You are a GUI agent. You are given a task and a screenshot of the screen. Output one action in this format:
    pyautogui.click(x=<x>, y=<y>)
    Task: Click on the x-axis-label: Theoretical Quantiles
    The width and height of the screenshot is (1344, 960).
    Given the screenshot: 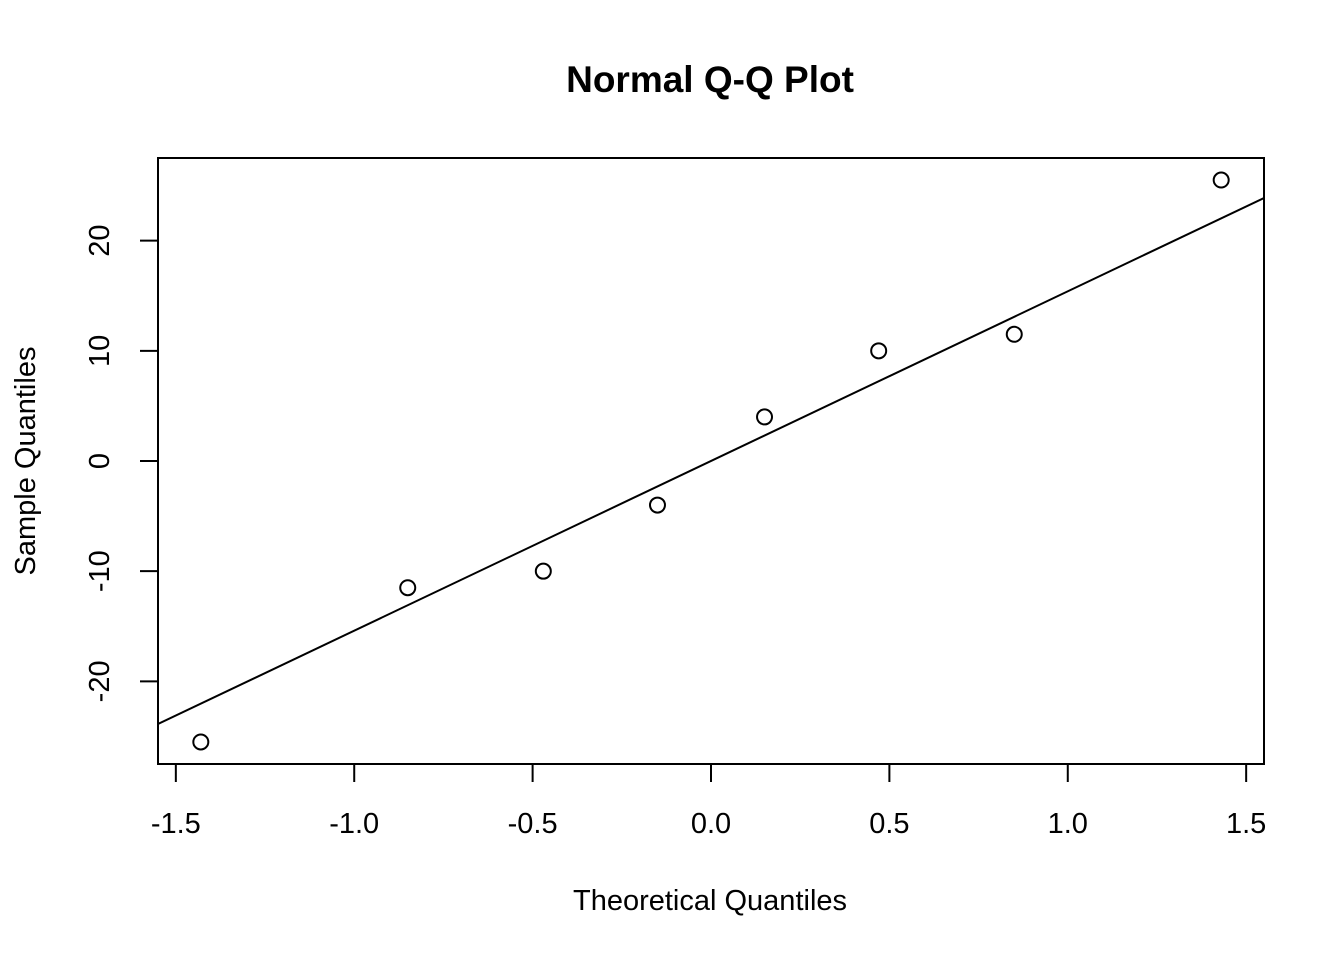 What is the action you would take?
    pyautogui.click(x=710, y=901)
    